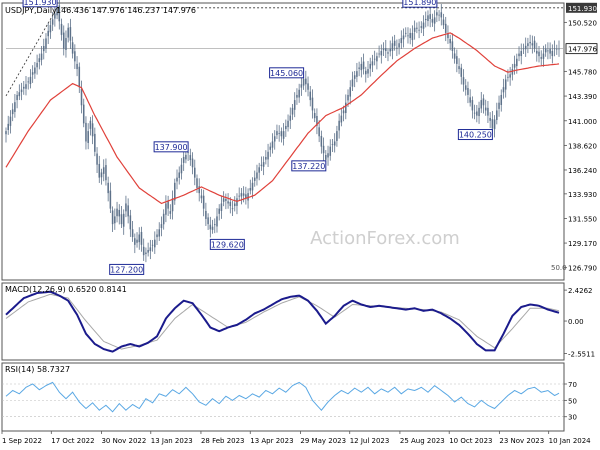 The image size is (600, 450). Describe the element at coordinates (282, 397) in the screenshot. I see `rsi-line` at that location.